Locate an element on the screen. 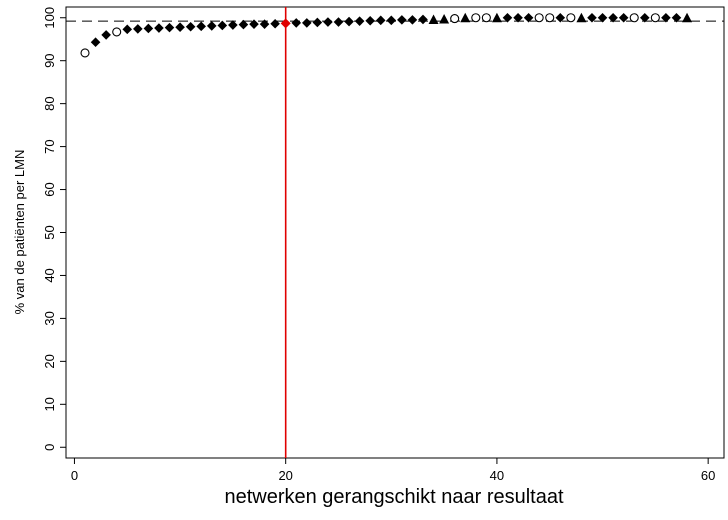 This screenshot has width=728, height=520. y-tick-label: 70 is located at coordinates (49, 146).